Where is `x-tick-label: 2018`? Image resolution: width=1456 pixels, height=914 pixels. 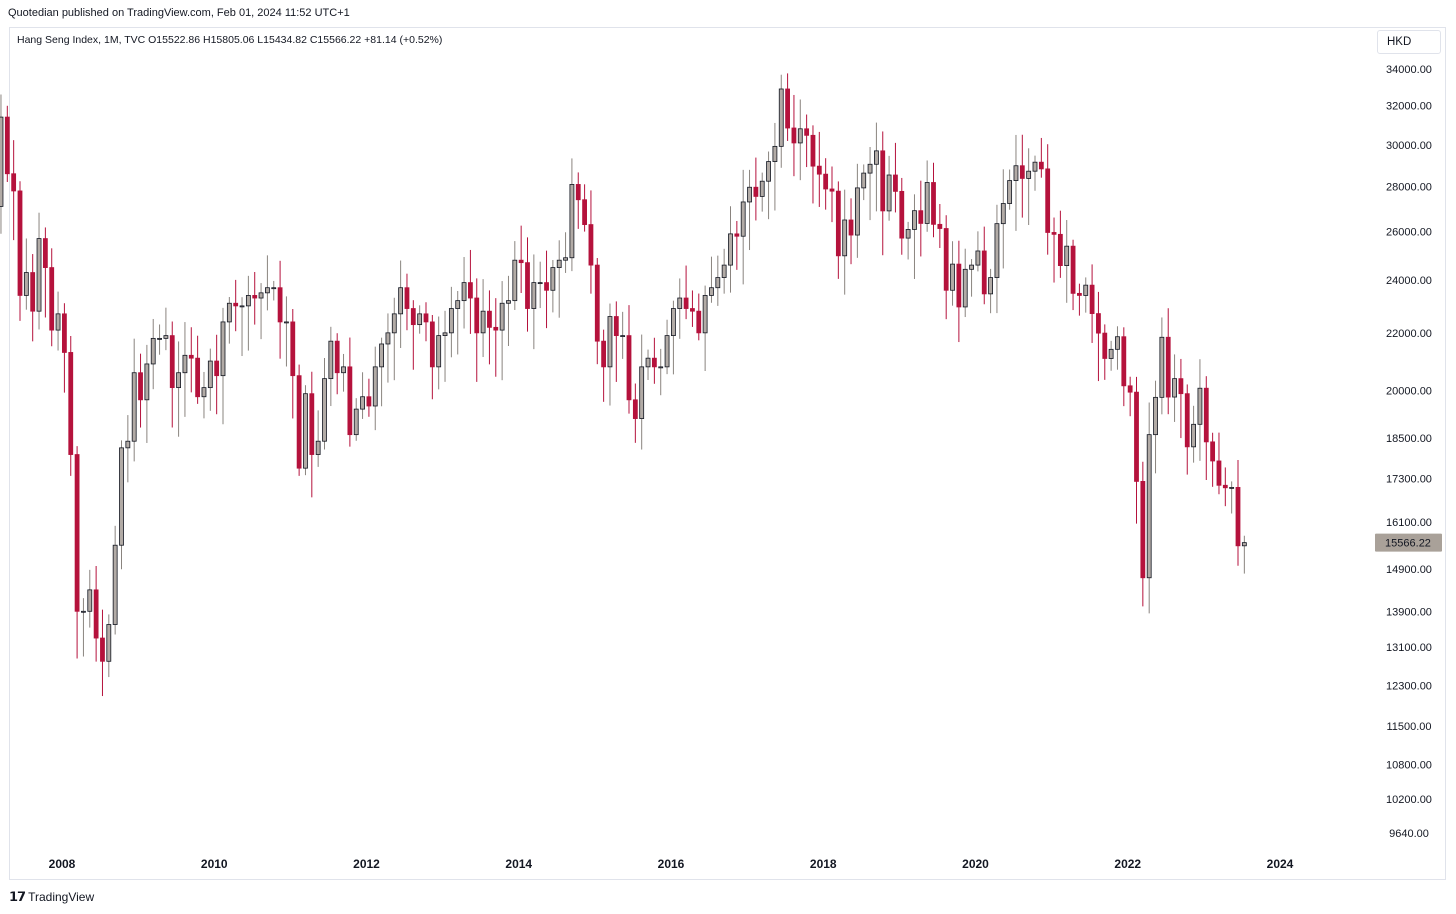 x-tick-label: 2018 is located at coordinates (823, 864).